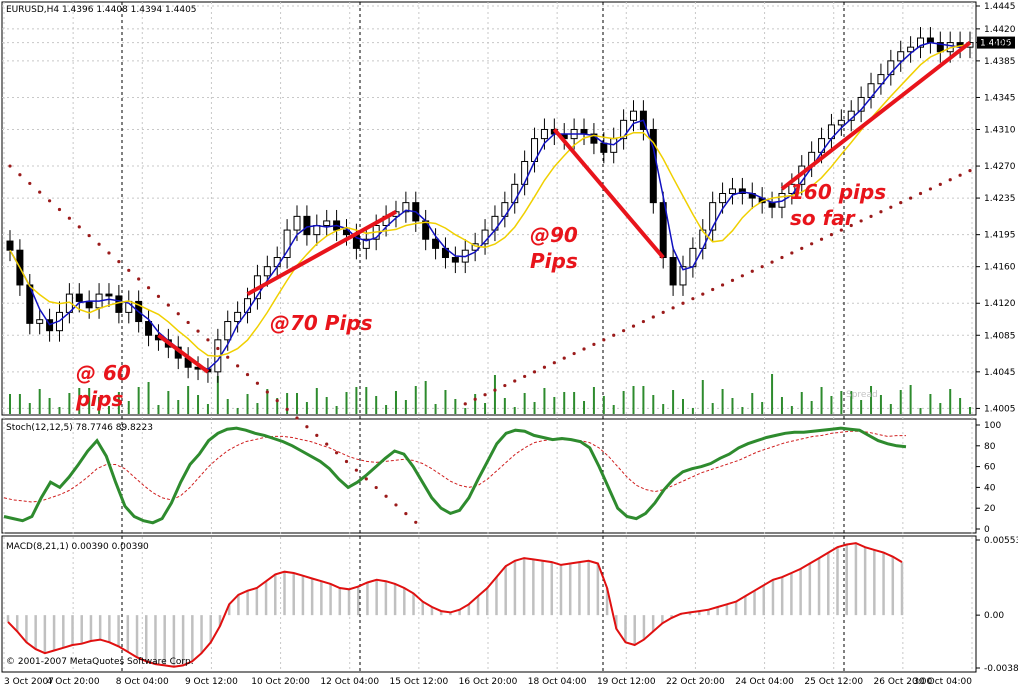 The width and height of the screenshot is (1018, 687). What do you see at coordinates (557, 682) in the screenshot?
I see `x-tick-label: 18 Oct 04:00` at bounding box center [557, 682].